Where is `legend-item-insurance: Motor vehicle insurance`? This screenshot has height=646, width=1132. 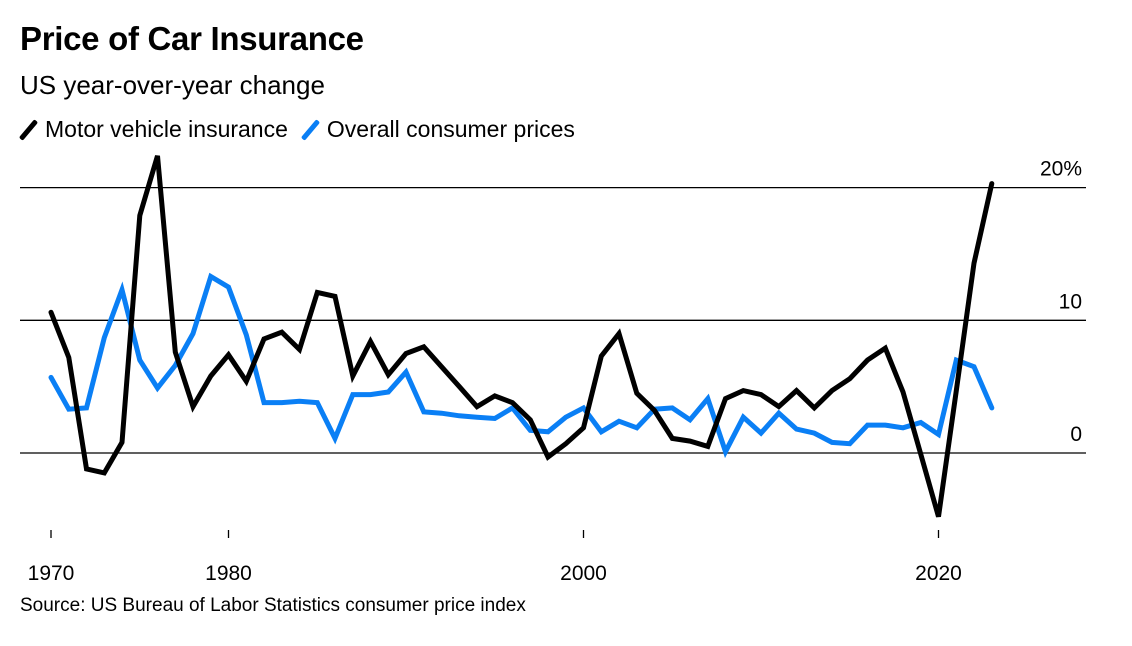 legend-item-insurance: Motor vehicle insurance is located at coordinates (153, 129).